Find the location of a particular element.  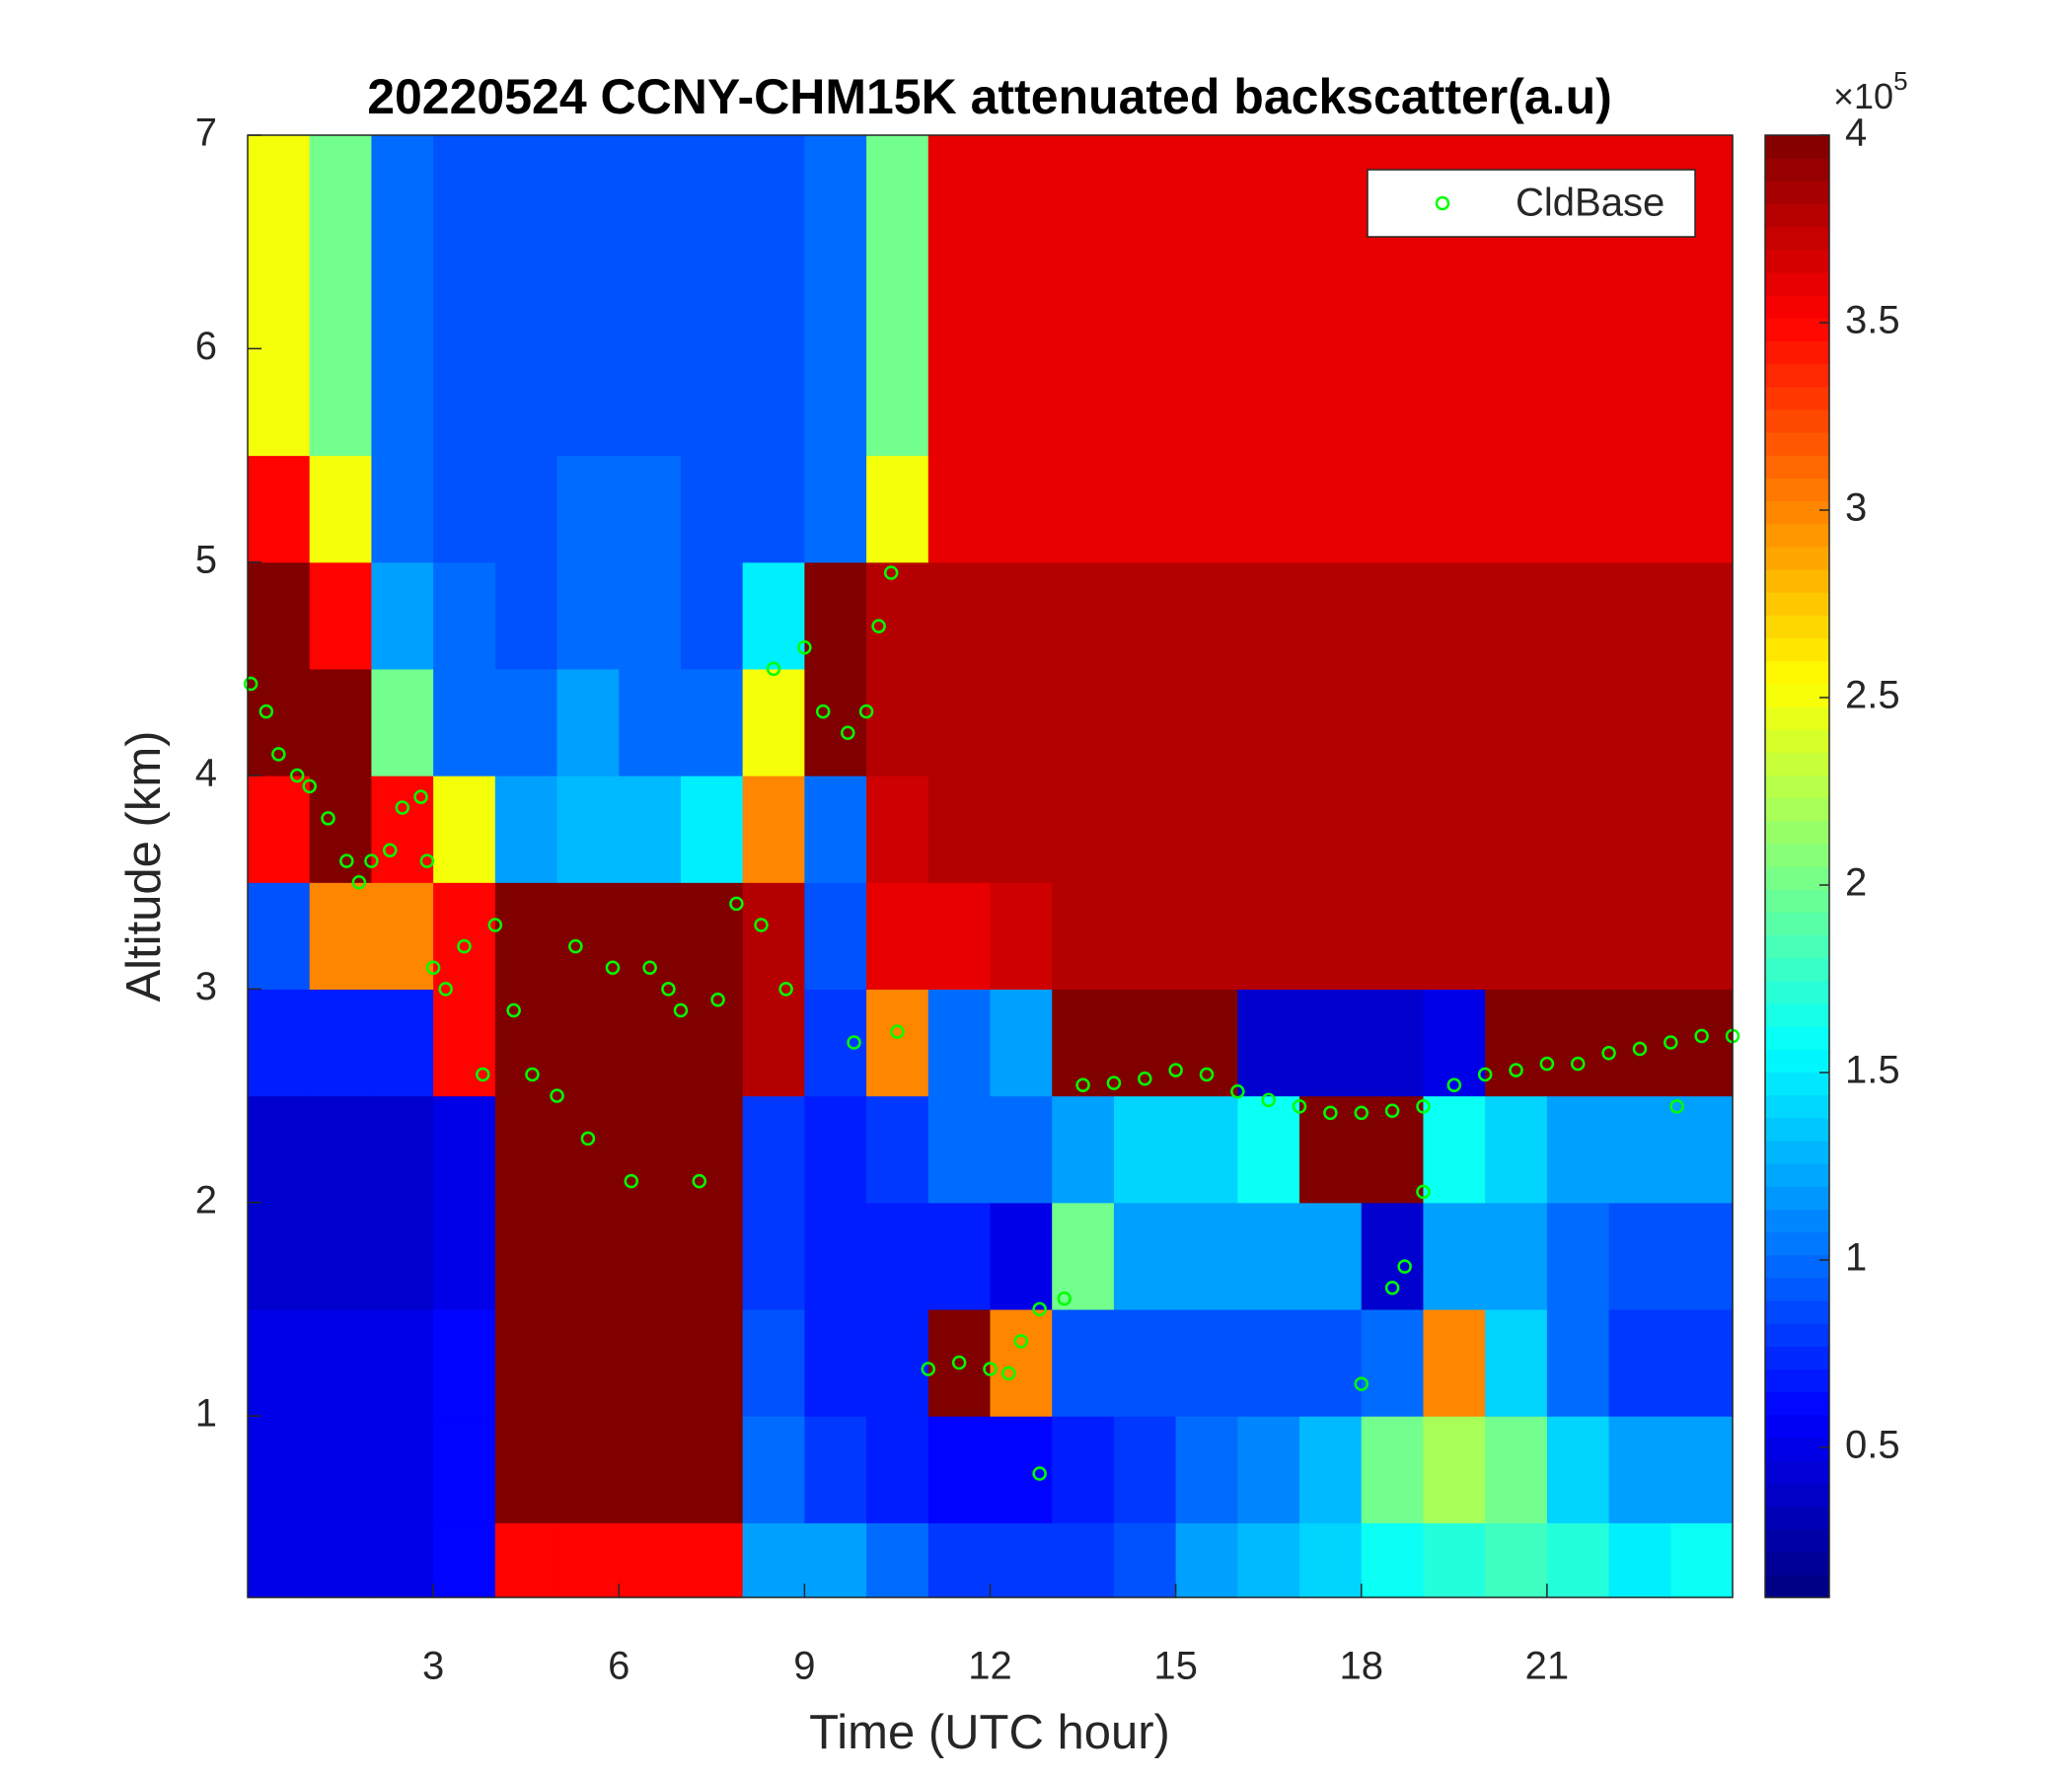

colorbar-tick-label: 2.5 is located at coordinates (1873, 696).